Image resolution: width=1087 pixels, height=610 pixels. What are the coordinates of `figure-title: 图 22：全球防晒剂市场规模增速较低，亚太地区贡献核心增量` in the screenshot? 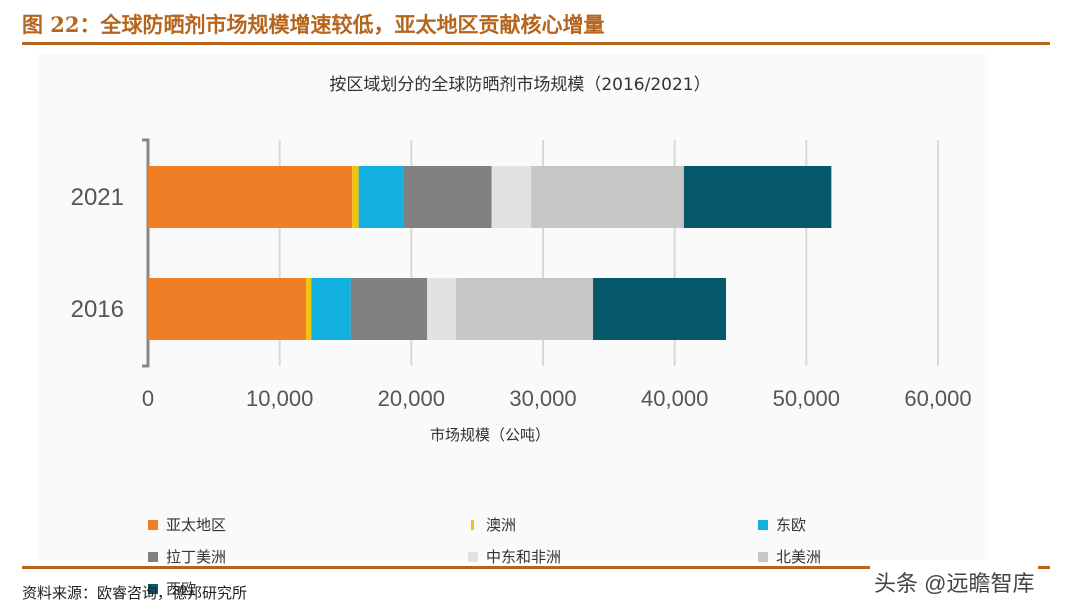 It's located at (313, 24).